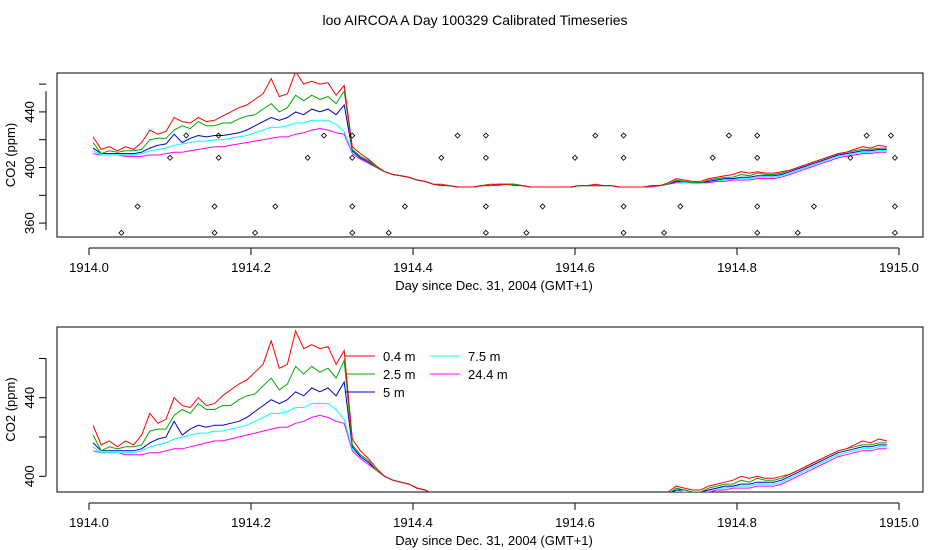  What do you see at coordinates (426, 374) in the screenshot?
I see `legend: 0.4 m 2.5 m 5 m 7.5 m 24.4 m` at bounding box center [426, 374].